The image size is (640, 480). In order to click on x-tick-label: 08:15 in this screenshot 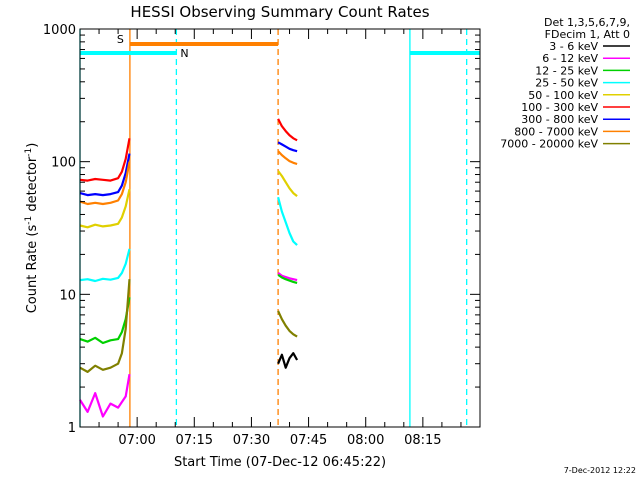, I will do `click(422, 440)`.